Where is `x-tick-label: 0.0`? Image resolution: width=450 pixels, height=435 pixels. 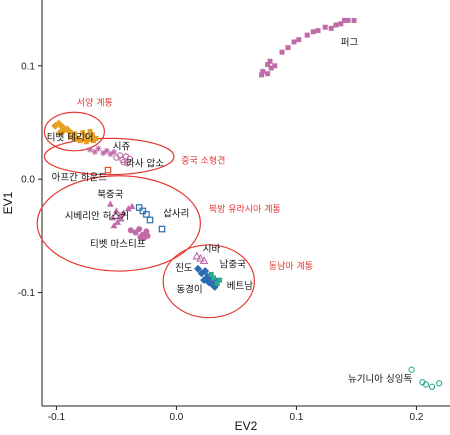 x-tick-label: 0.0 is located at coordinates (176, 417).